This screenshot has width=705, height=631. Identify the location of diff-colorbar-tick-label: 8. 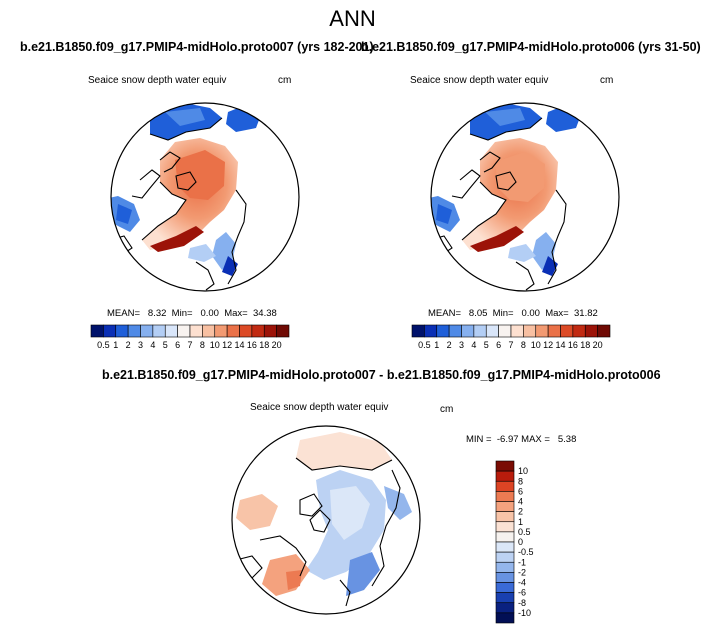
(520, 481).